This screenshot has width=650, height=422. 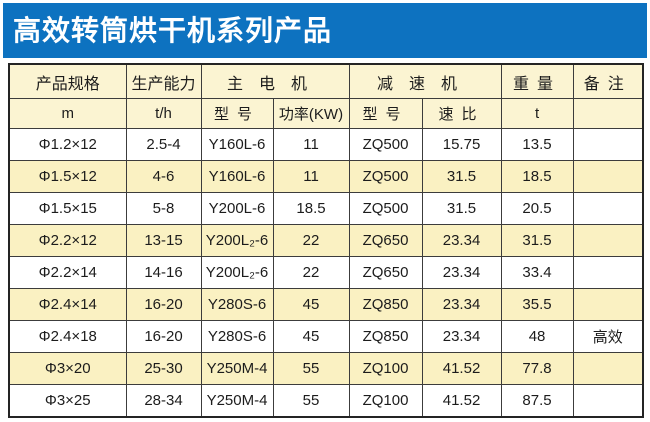 What do you see at coordinates (311, 208) in the screenshot?
I see `cell-motor-power: 18.5` at bounding box center [311, 208].